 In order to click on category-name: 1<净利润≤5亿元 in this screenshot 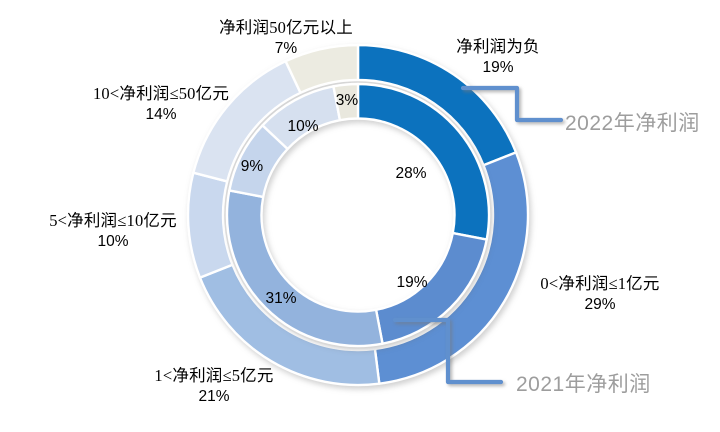, I will do `click(214, 375)`.